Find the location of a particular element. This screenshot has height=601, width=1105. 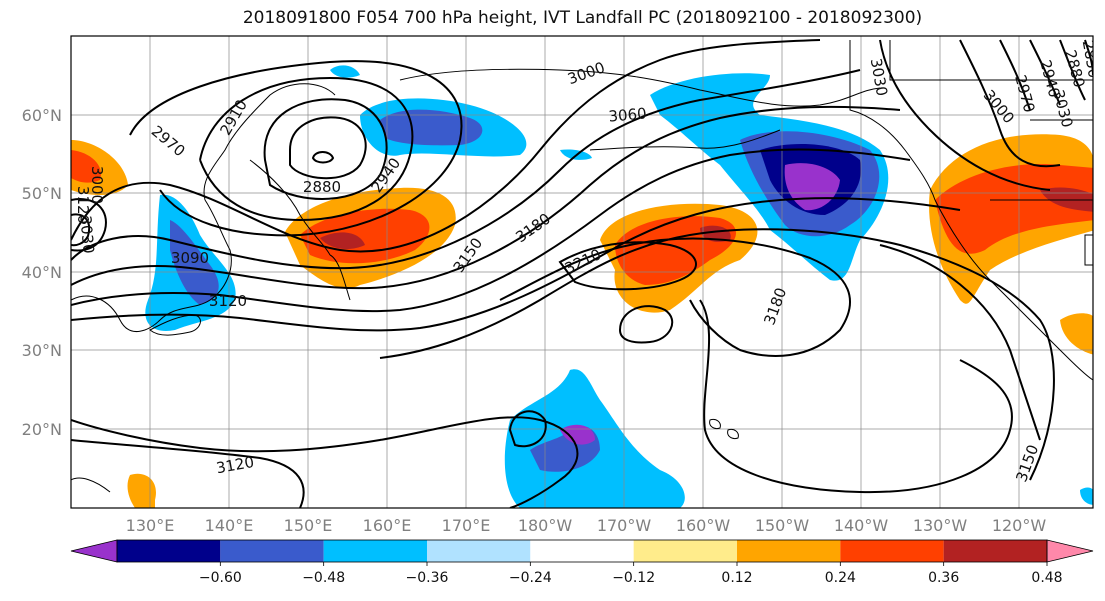

lon-tick-label: 150°W is located at coordinates (782, 525).